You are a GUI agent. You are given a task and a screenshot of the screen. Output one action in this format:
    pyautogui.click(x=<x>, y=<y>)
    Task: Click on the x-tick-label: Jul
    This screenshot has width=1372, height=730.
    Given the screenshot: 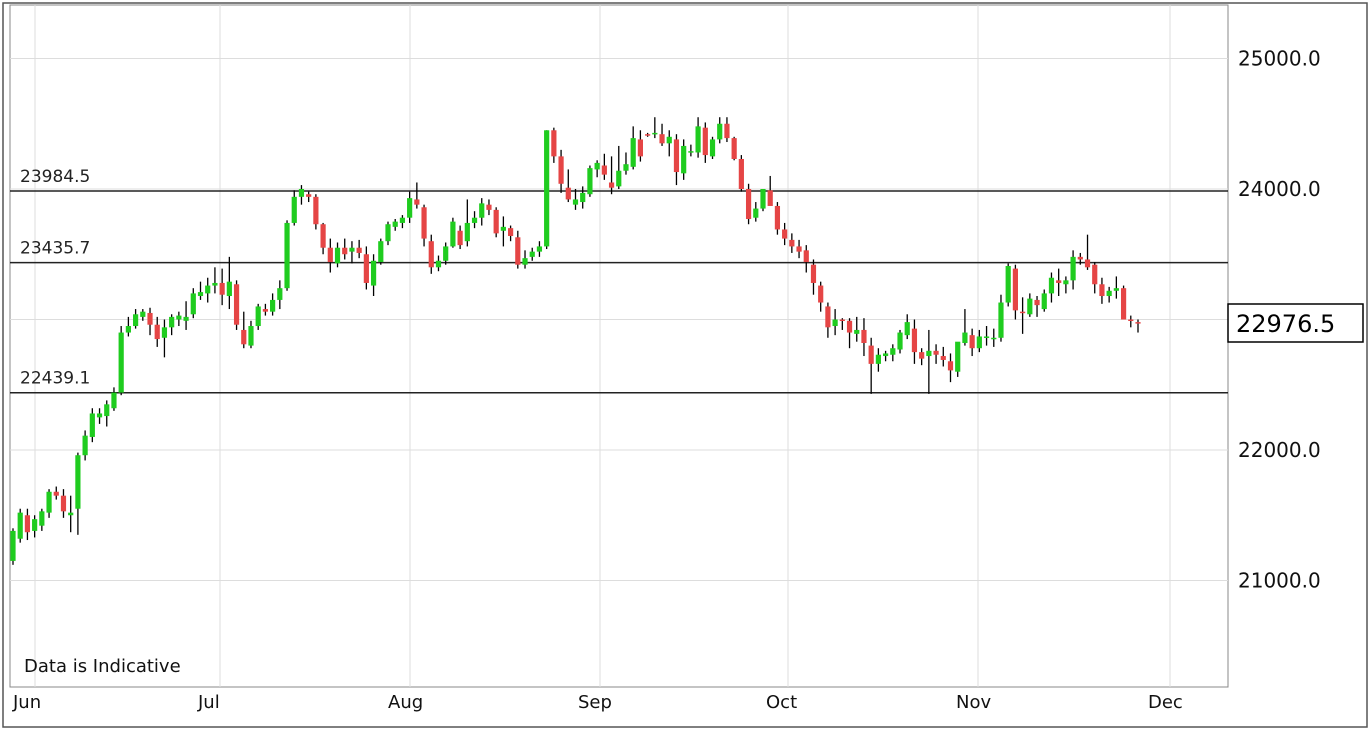 What is the action you would take?
    pyautogui.click(x=208, y=702)
    